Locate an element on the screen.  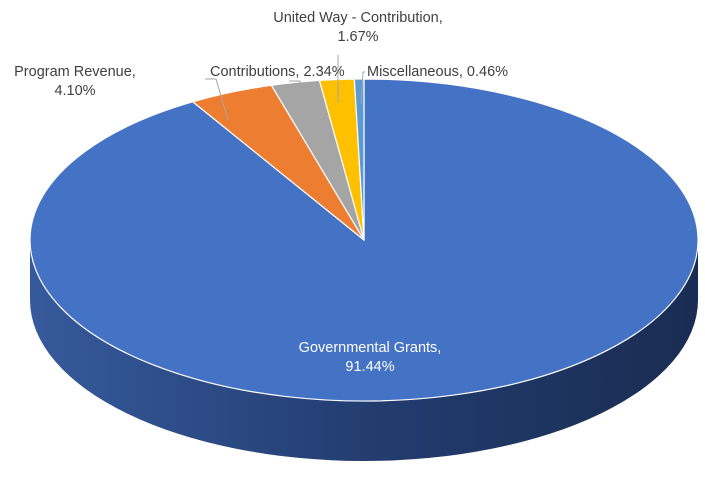
data-label-miscellaneous: Miscellaneous, 0.46% is located at coordinates (437, 72).